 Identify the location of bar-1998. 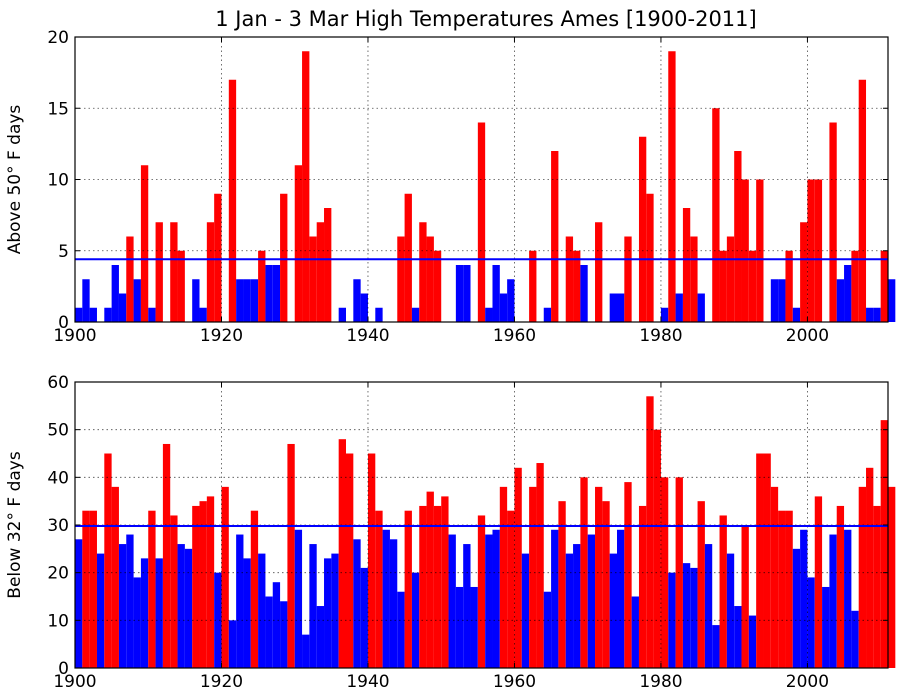
(796, 314).